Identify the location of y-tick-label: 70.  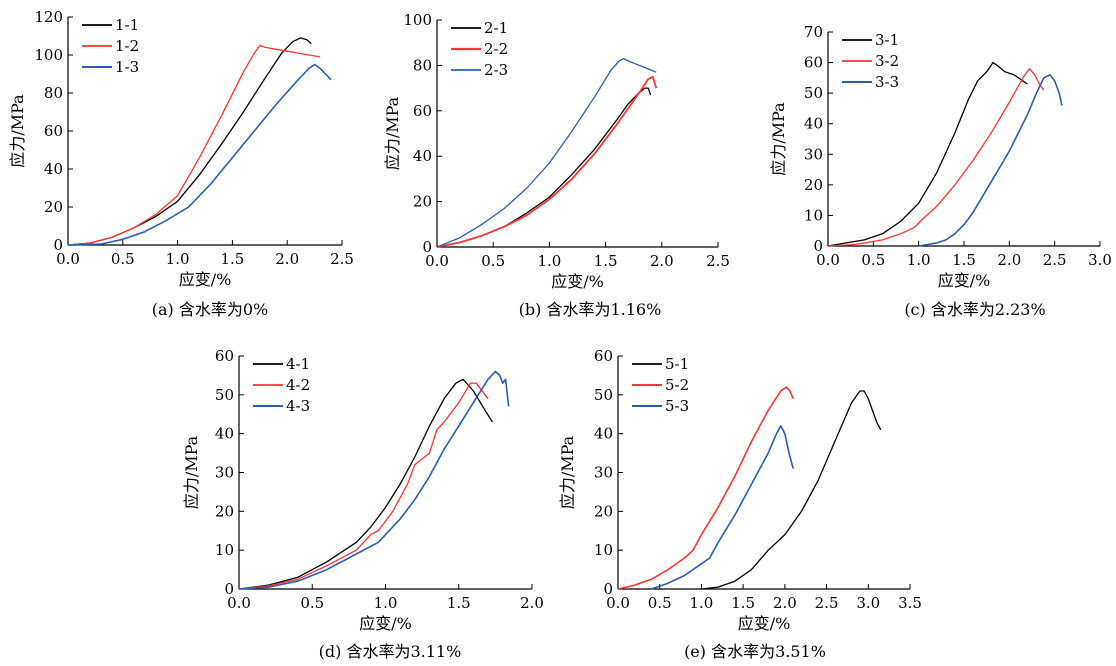
(813, 32).